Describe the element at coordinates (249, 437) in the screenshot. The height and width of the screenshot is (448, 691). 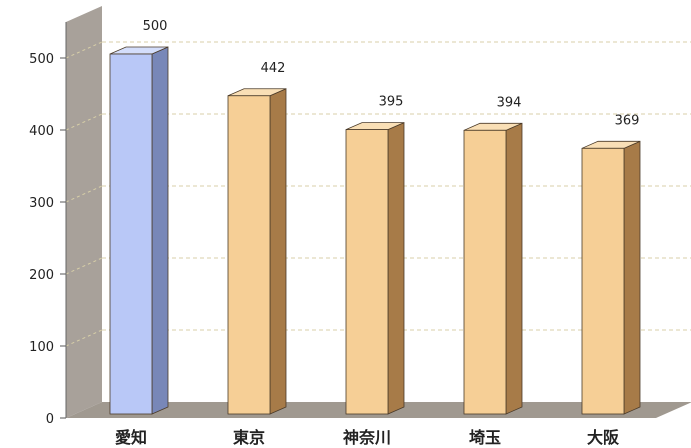
I see `category-label: 東京` at that location.